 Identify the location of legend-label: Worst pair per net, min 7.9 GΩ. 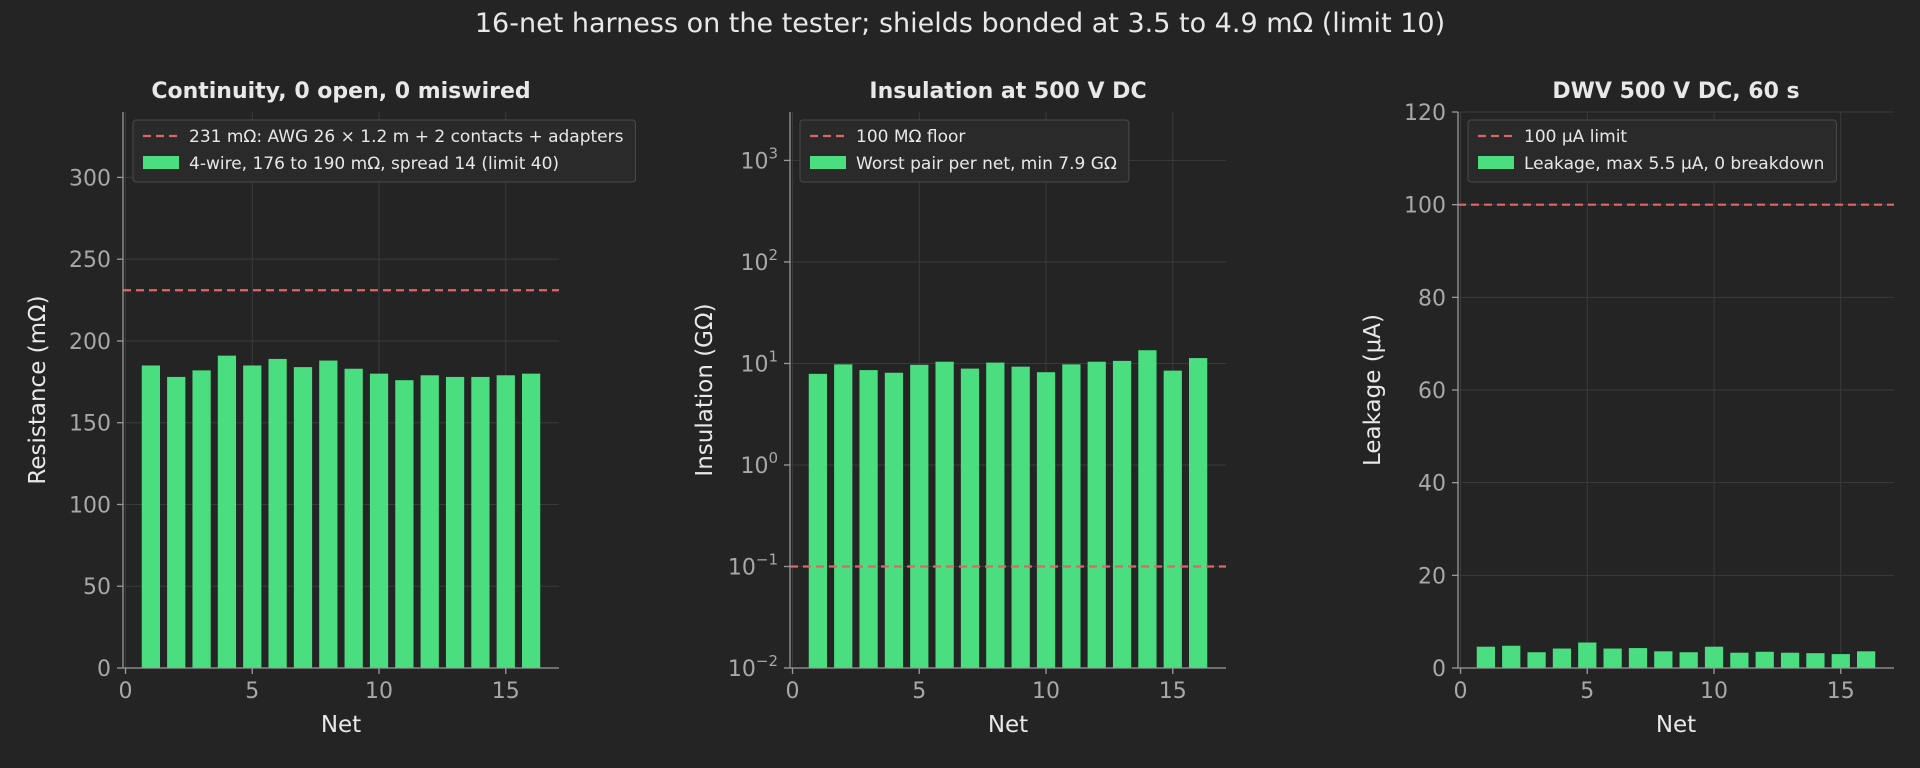
(986, 164).